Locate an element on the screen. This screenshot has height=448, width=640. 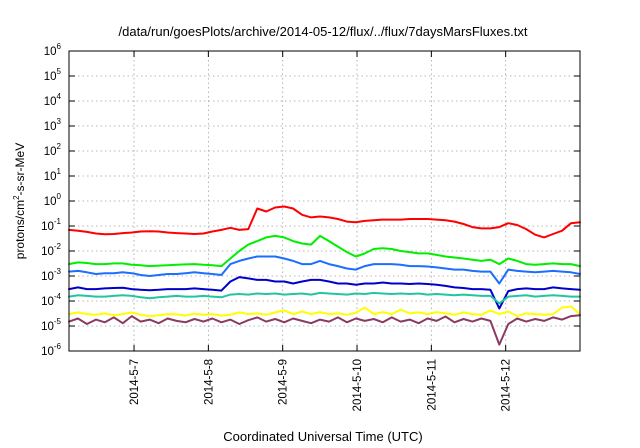
y-tick-label: 10⁻⁶ is located at coordinates (51, 350).